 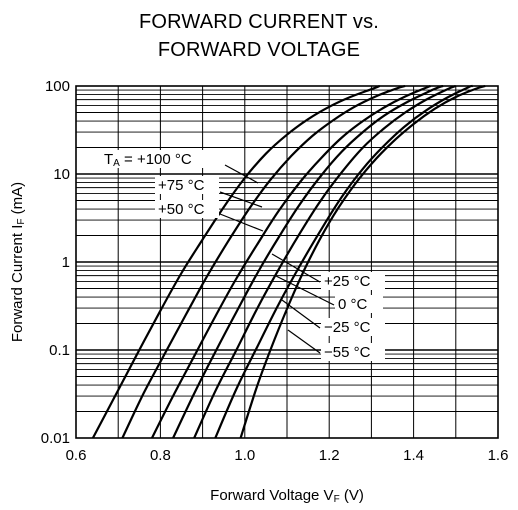 I want to click on y-tick-label: 0.01, so click(x=55, y=438).